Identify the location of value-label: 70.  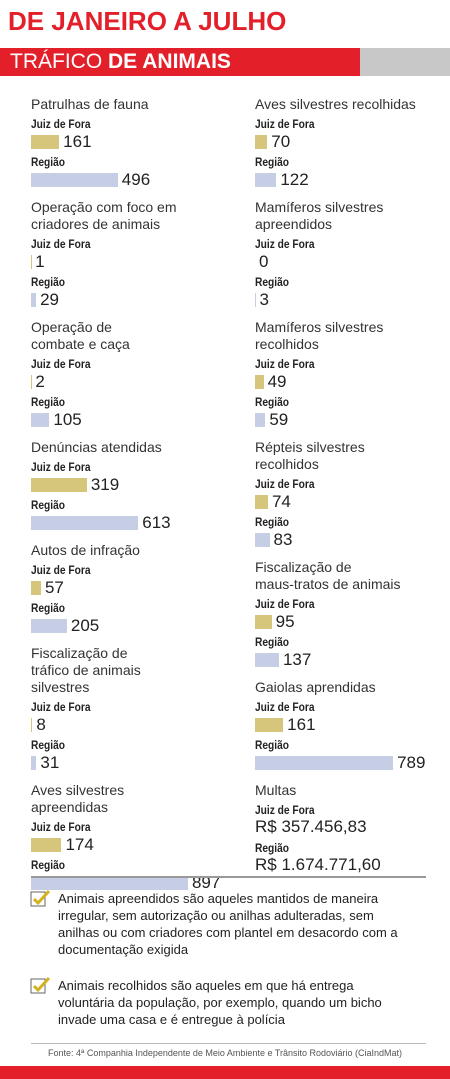
(281, 141).